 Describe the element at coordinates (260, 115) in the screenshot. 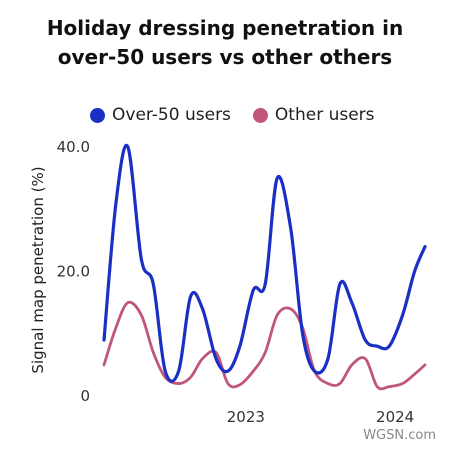

I see `legend-swatch-other` at that location.